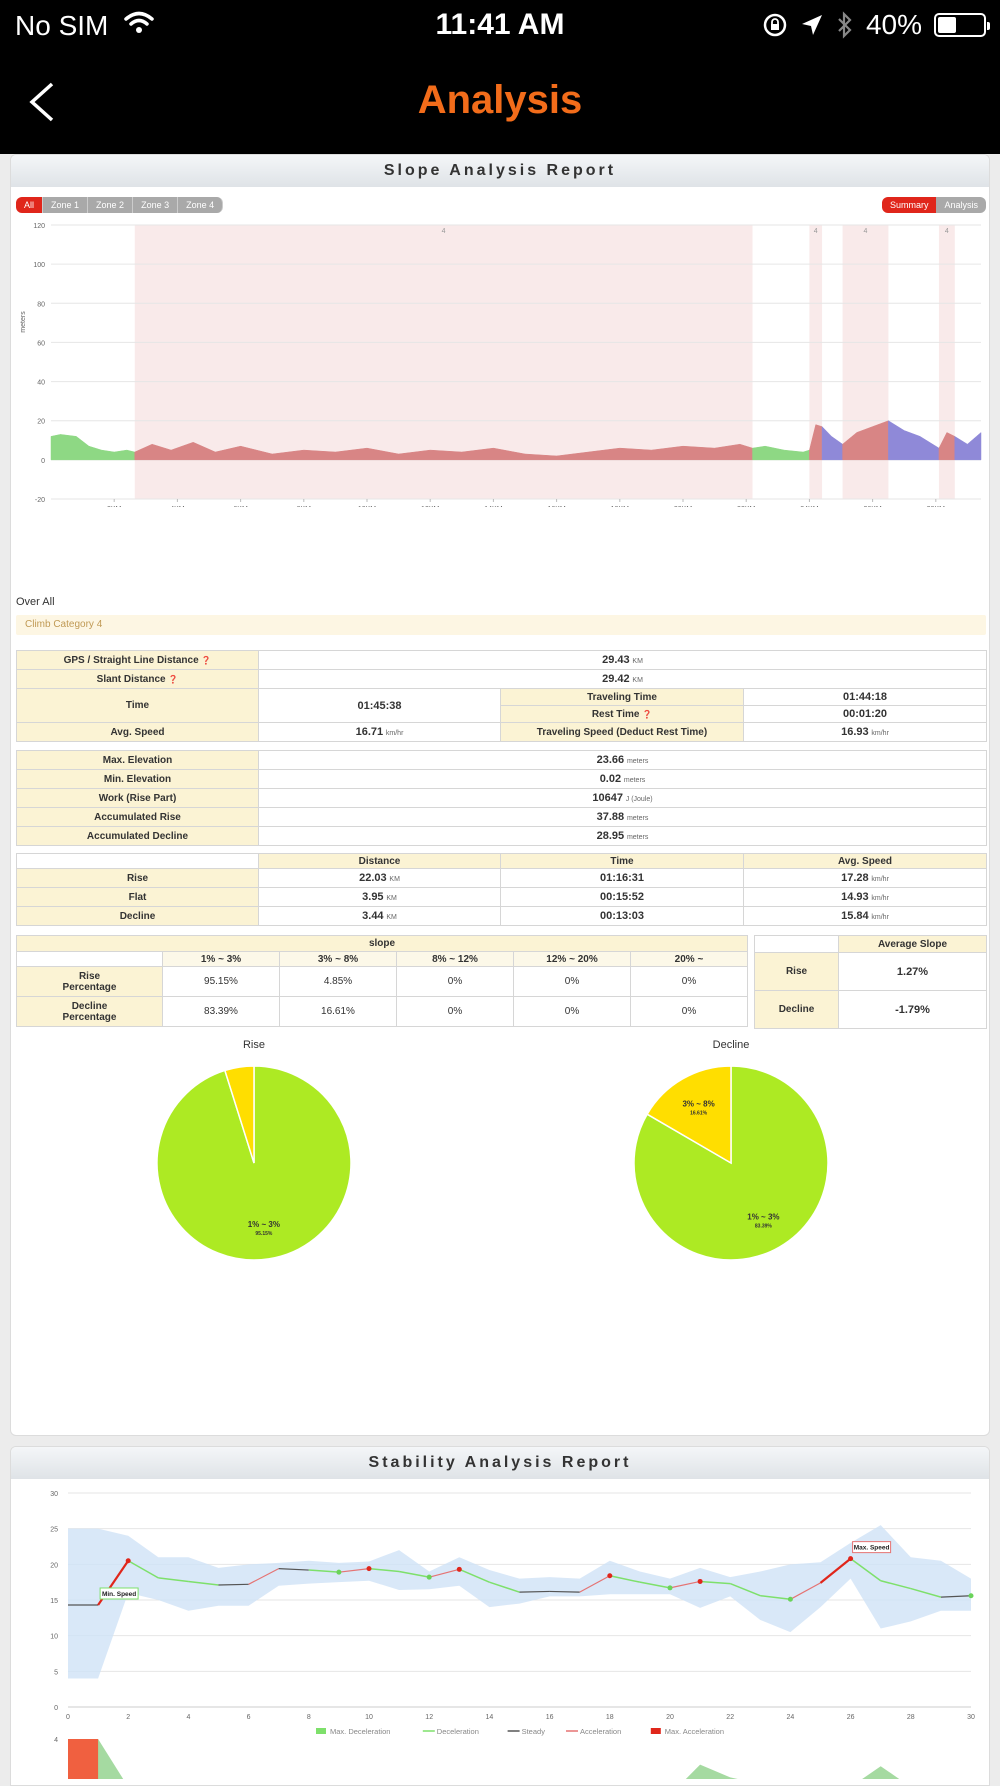 Image resolution: width=1000 pixels, height=1786 pixels. Describe the element at coordinates (622, 760) in the screenshot. I see `elevation-row-value: 23.66 meters` at that location.